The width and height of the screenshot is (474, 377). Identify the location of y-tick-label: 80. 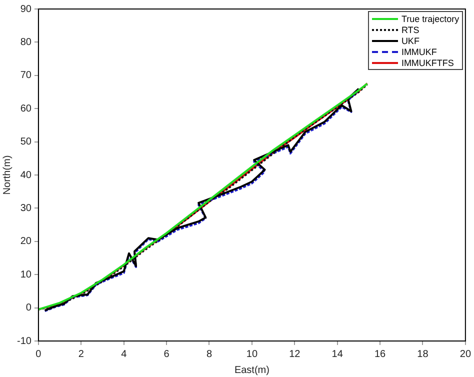
(26, 42).